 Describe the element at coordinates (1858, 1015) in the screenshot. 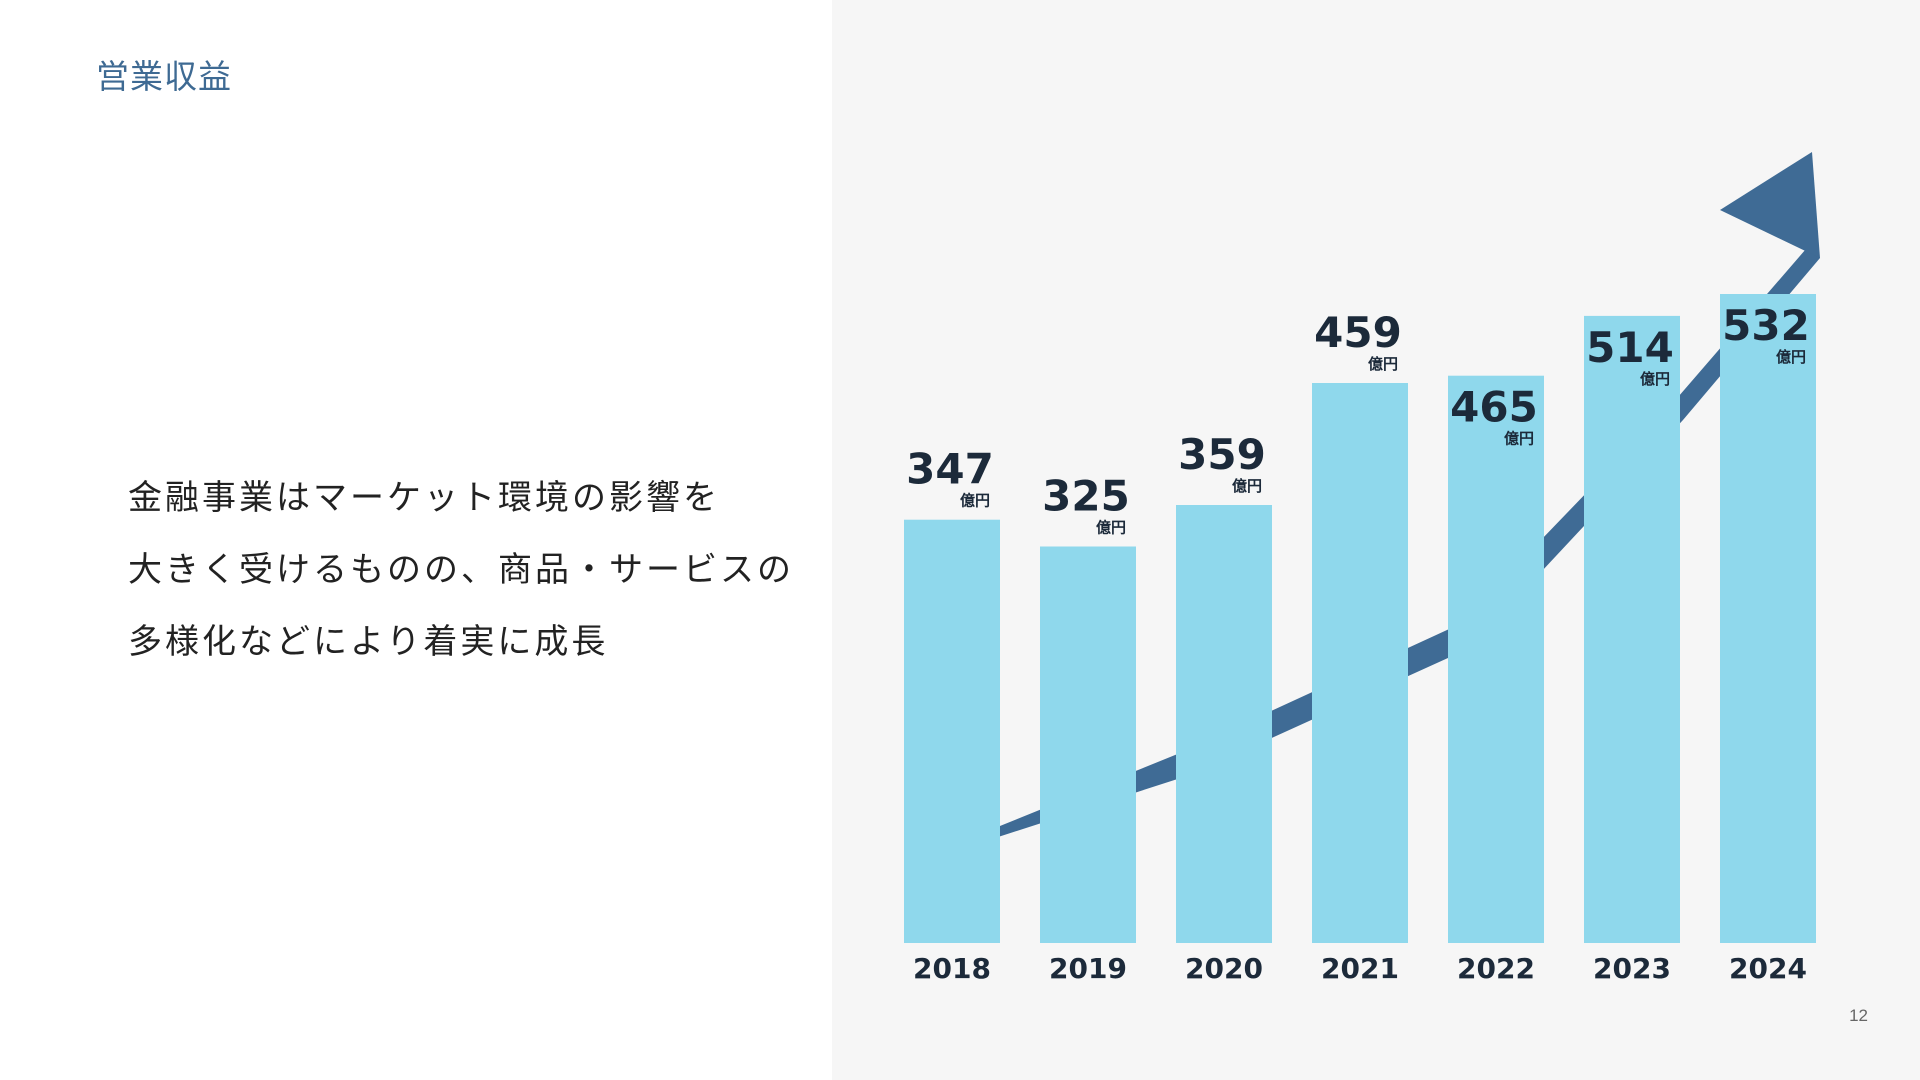

I see `page-number: 12` at that location.